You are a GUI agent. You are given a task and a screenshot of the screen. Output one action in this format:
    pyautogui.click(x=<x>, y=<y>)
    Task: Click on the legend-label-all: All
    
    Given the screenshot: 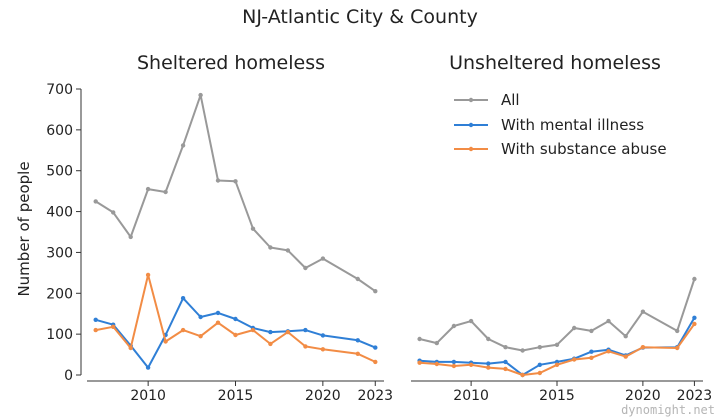 What is the action you would take?
    pyautogui.click(x=510, y=100)
    